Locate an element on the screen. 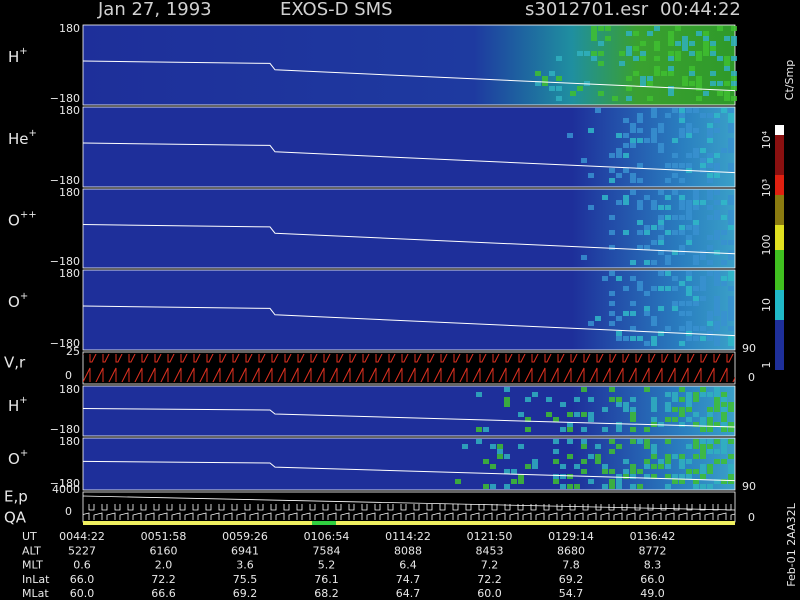 This screenshot has width=800, height=600. table-cell: 64.7 is located at coordinates (408, 593).